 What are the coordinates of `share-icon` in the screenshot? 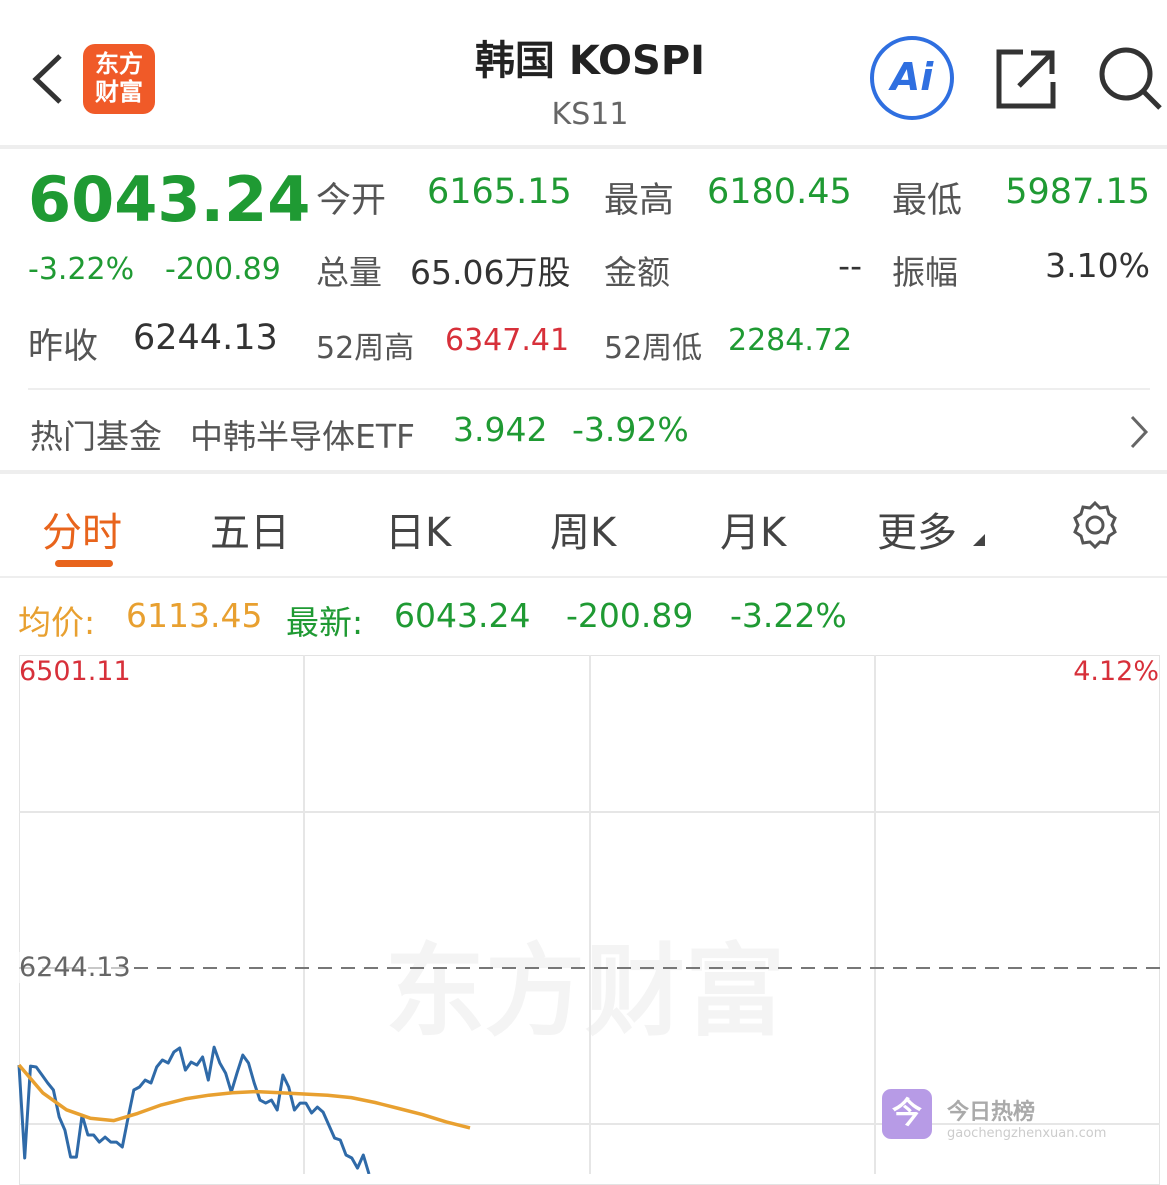 It's located at (1026, 79).